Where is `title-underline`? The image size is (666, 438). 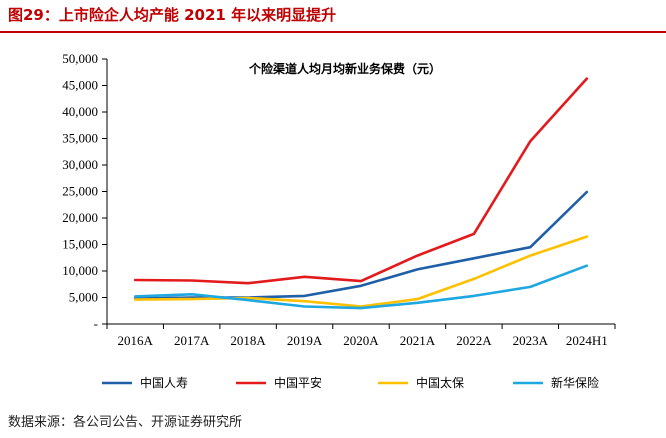 title-underline is located at coordinates (333, 32).